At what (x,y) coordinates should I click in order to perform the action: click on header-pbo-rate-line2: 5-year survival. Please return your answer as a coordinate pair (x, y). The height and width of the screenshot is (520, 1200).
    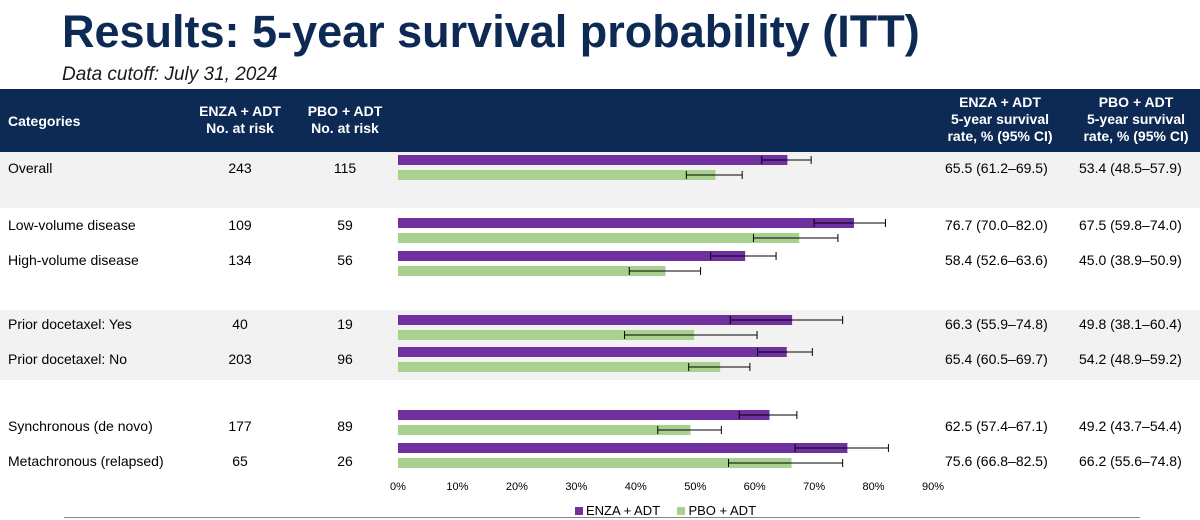
    Looking at the image, I should click on (1136, 119).